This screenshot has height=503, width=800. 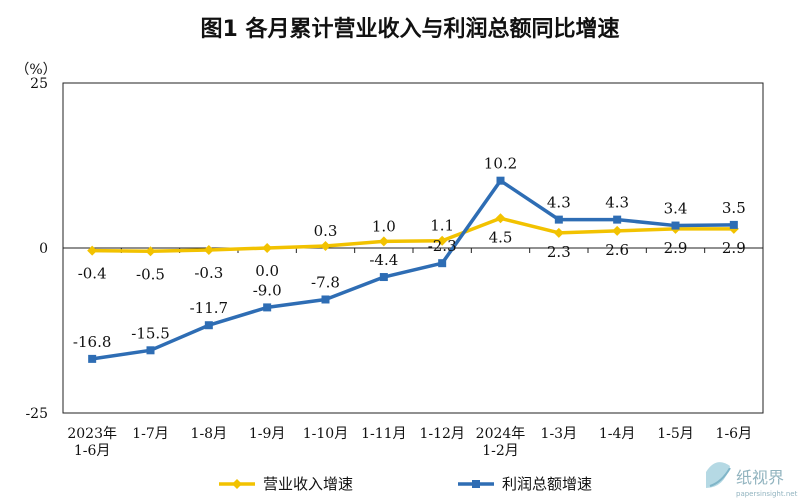 I want to click on profit-data-label: 3.4, so click(x=676, y=209).